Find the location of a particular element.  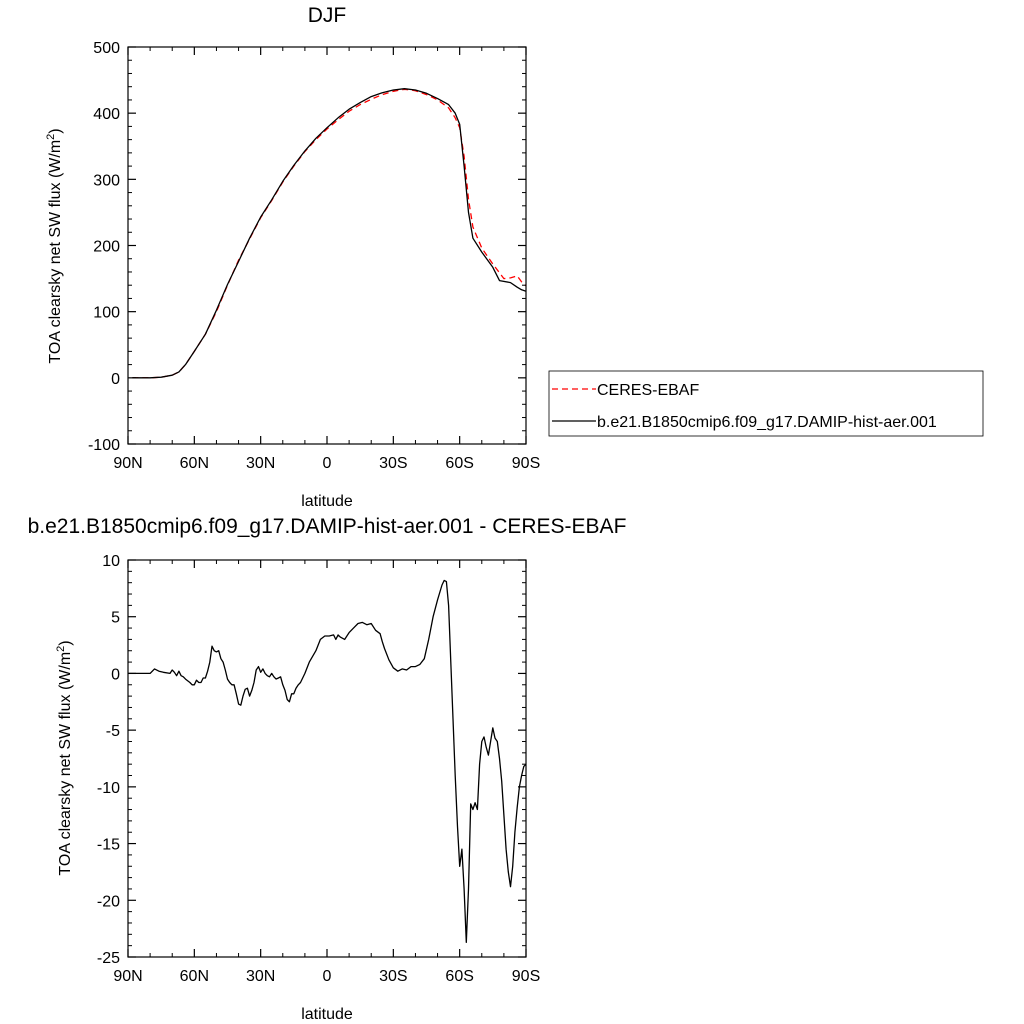

panel-1-x-tick-label: 30N is located at coordinates (260, 463).